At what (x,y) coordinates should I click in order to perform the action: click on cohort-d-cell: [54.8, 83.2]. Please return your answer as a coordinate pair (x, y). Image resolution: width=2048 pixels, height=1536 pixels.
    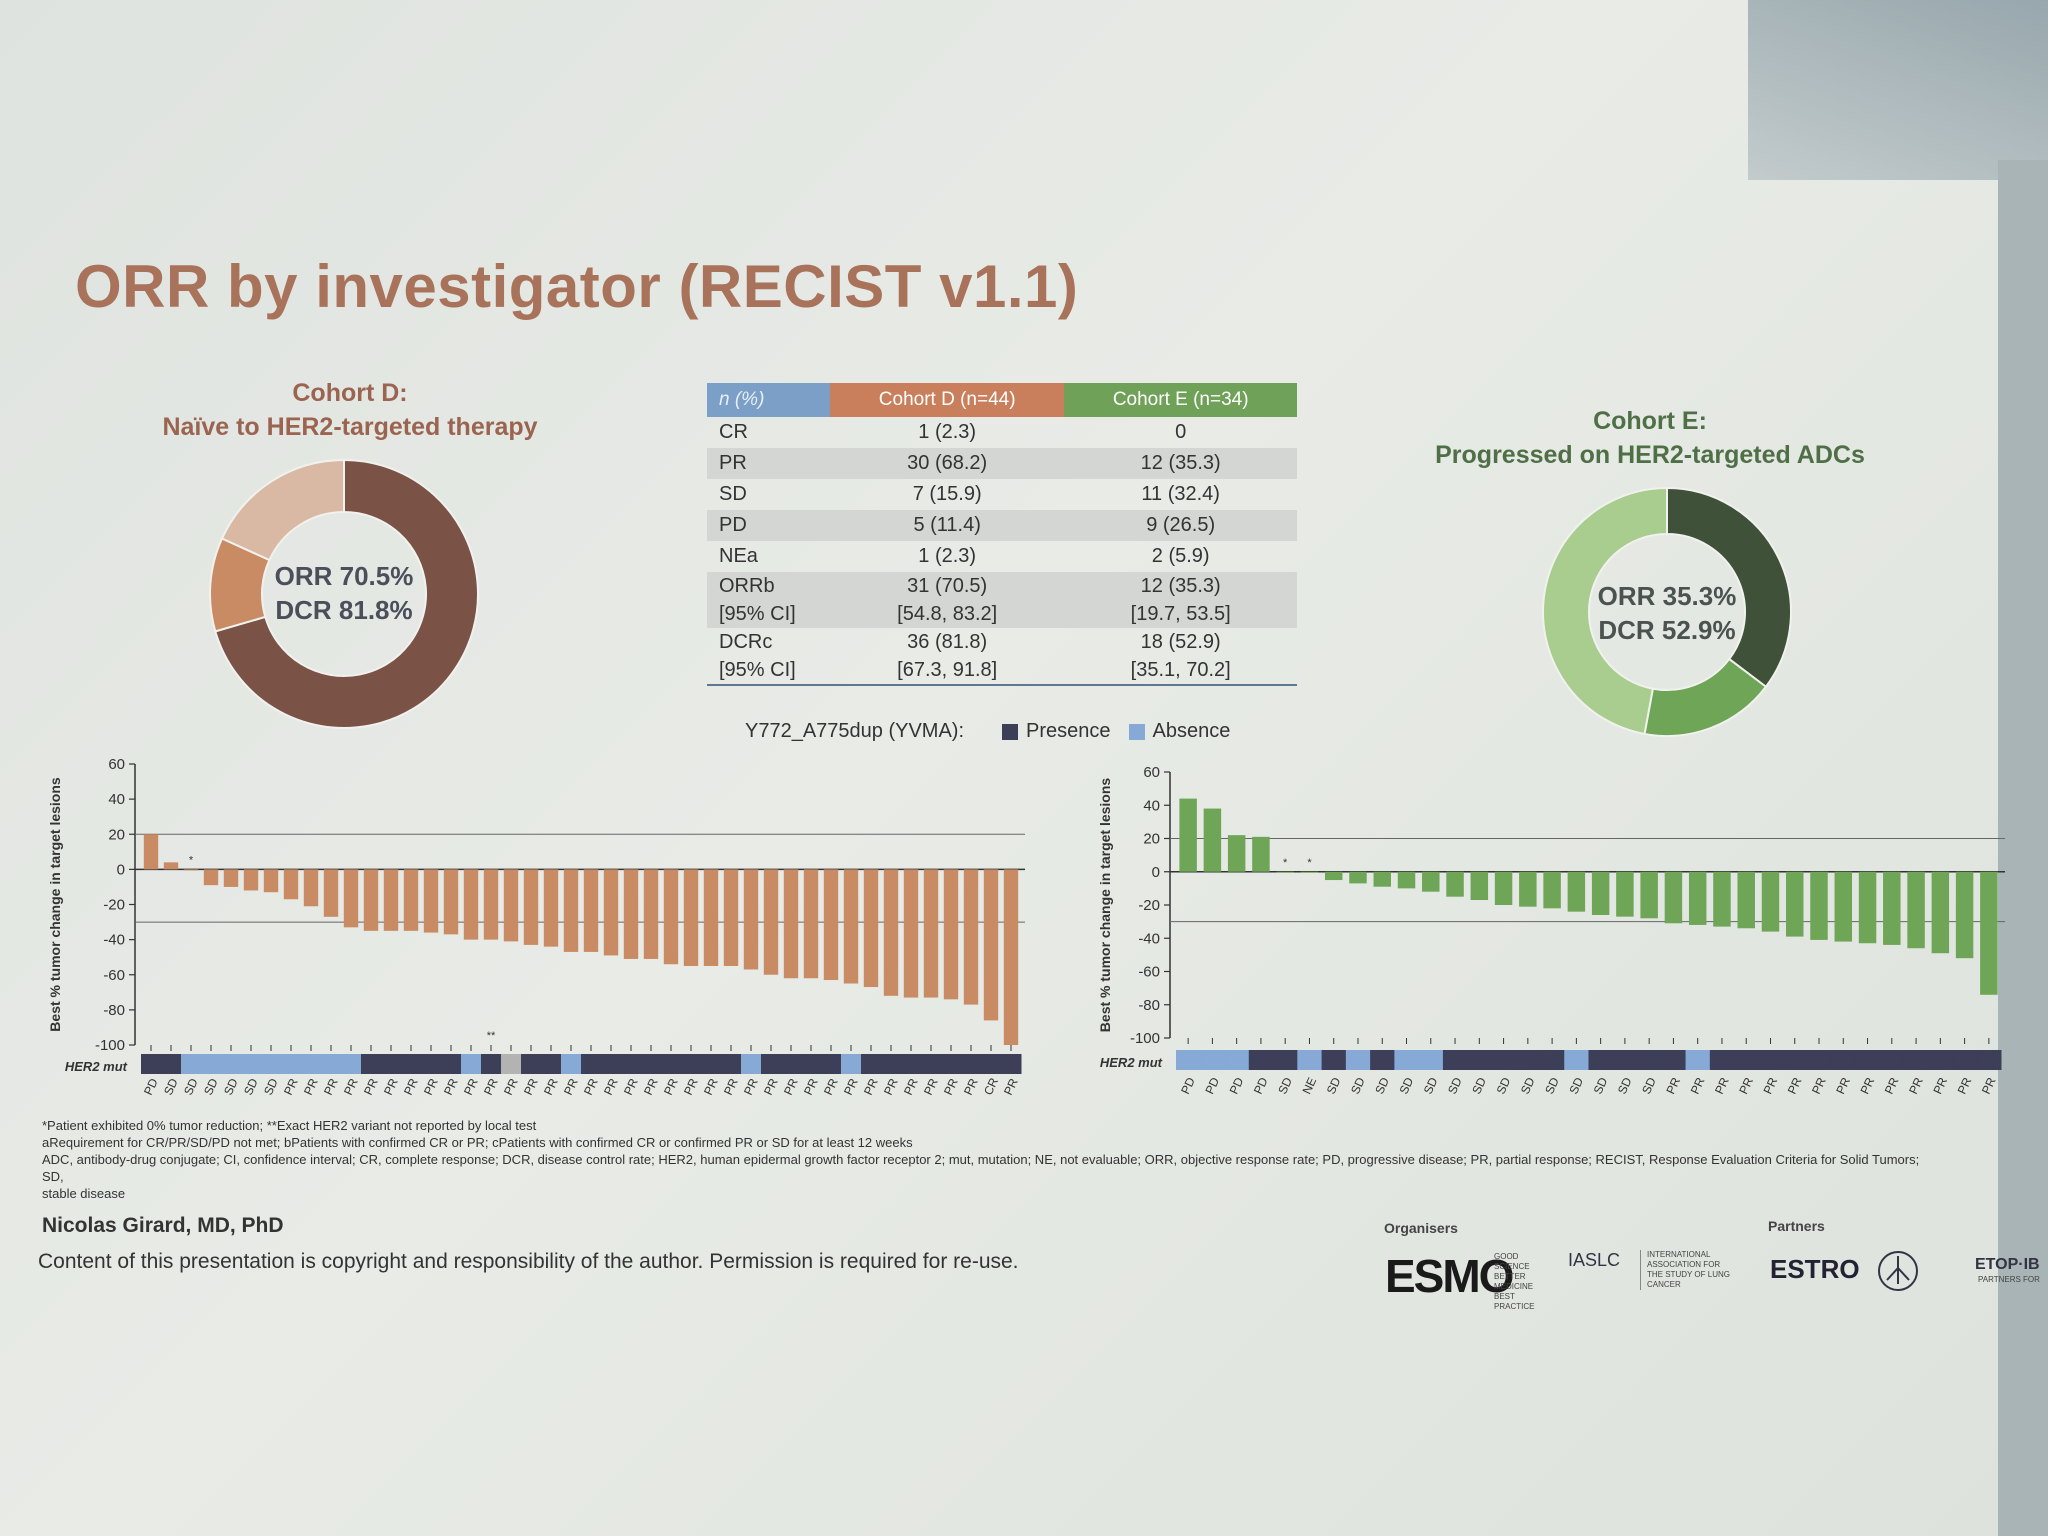
    Looking at the image, I should click on (947, 614).